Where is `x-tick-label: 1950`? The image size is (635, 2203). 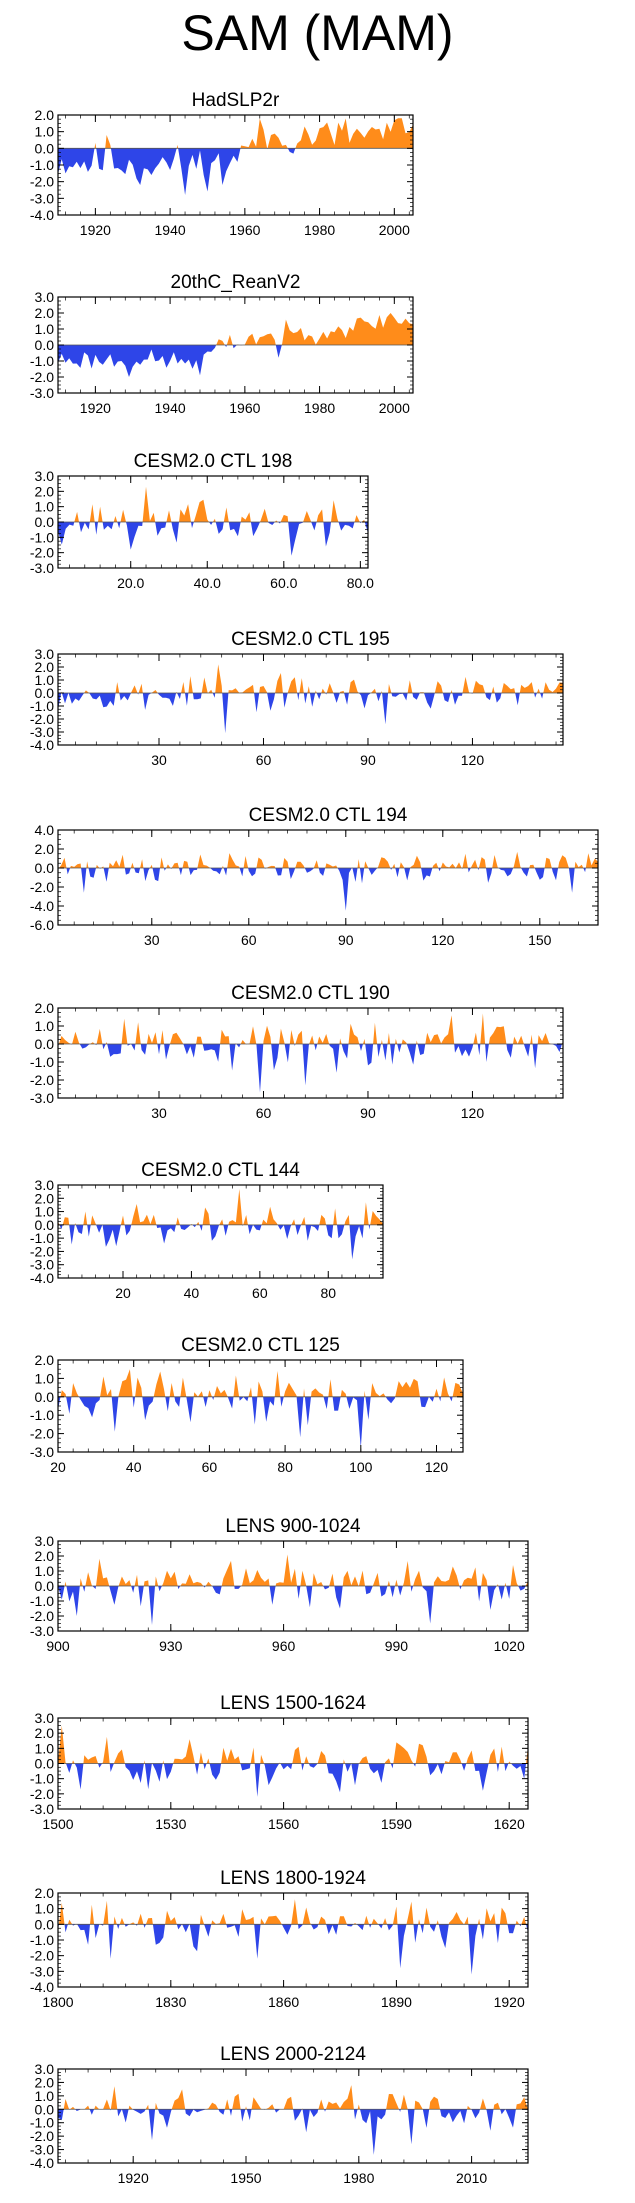 x-tick-label: 1950 is located at coordinates (245, 2178).